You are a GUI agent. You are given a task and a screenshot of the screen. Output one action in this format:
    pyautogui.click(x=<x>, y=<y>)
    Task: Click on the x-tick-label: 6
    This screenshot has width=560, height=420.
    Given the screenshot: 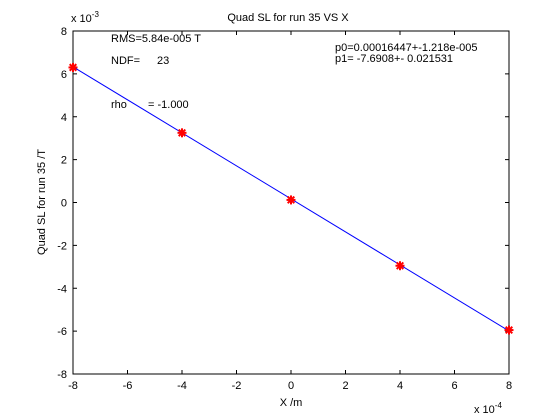 What is the action you would take?
    pyautogui.click(x=454, y=386)
    